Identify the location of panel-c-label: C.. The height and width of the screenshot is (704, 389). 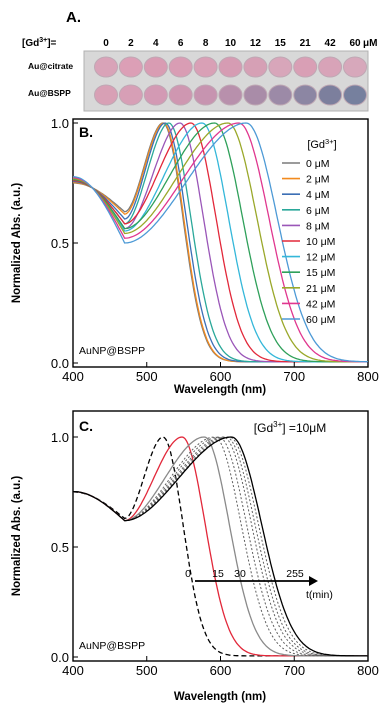
(86, 426).